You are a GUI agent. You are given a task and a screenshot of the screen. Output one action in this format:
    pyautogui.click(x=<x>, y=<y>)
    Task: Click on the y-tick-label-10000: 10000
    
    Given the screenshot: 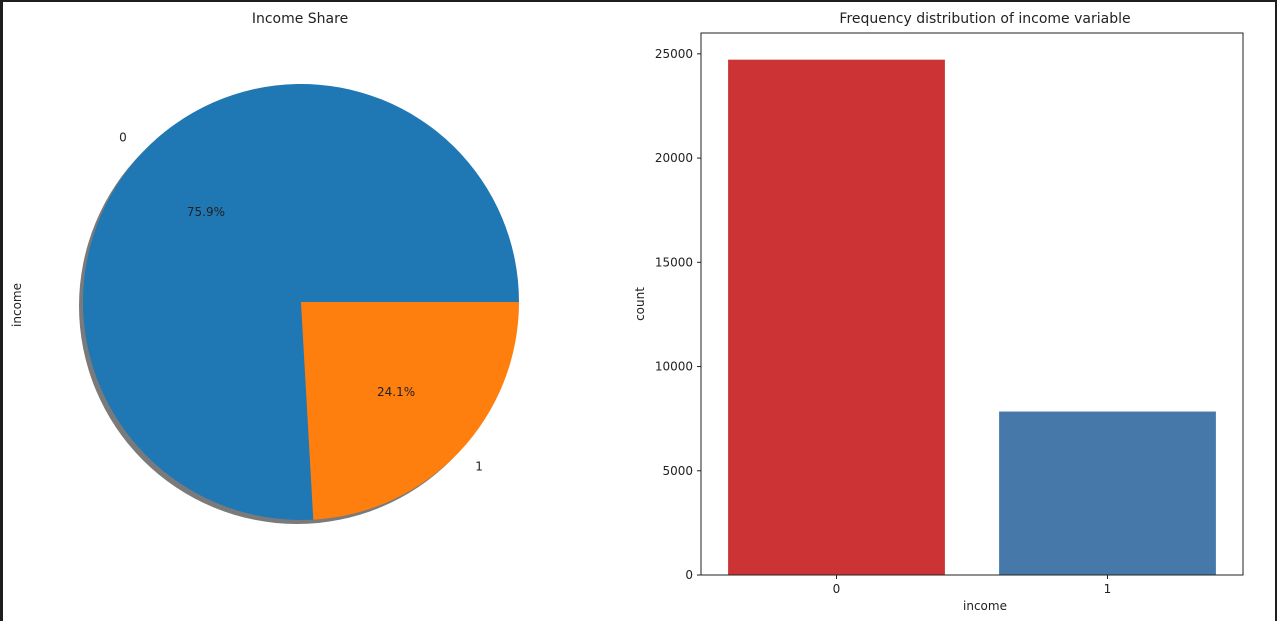 What is the action you would take?
    pyautogui.click(x=674, y=367)
    